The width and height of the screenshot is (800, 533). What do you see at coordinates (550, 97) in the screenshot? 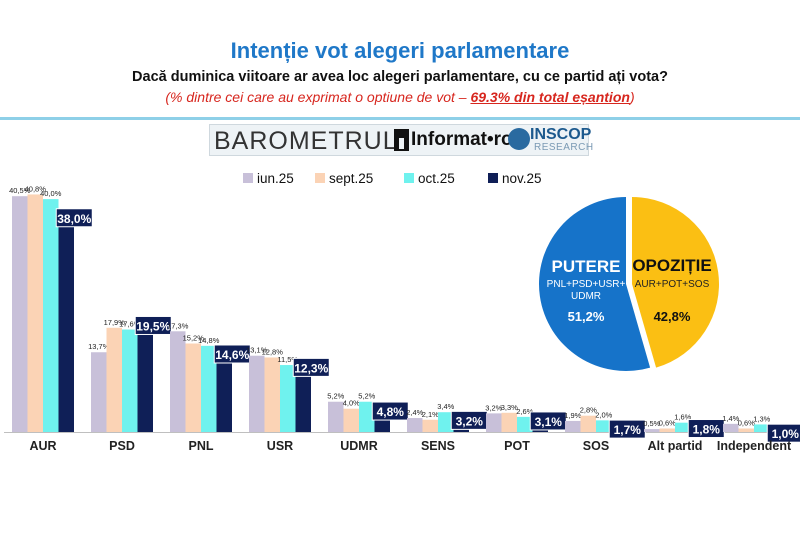
I see `sample-note-highlight: 69.3% din total eșantion` at bounding box center [550, 97].